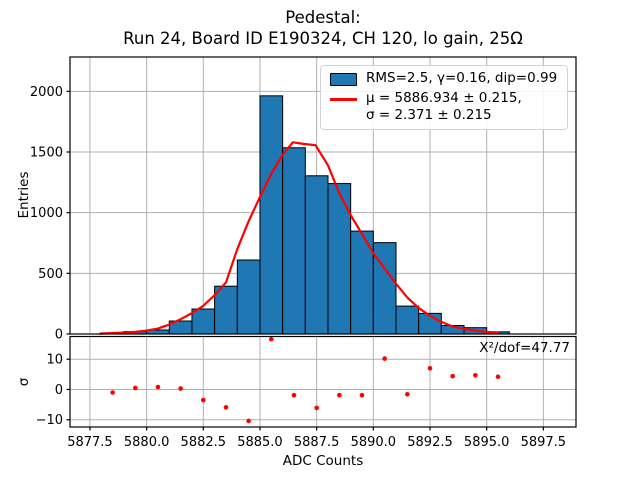  I want to click on x-tick-label: 5887.5, so click(317, 442).